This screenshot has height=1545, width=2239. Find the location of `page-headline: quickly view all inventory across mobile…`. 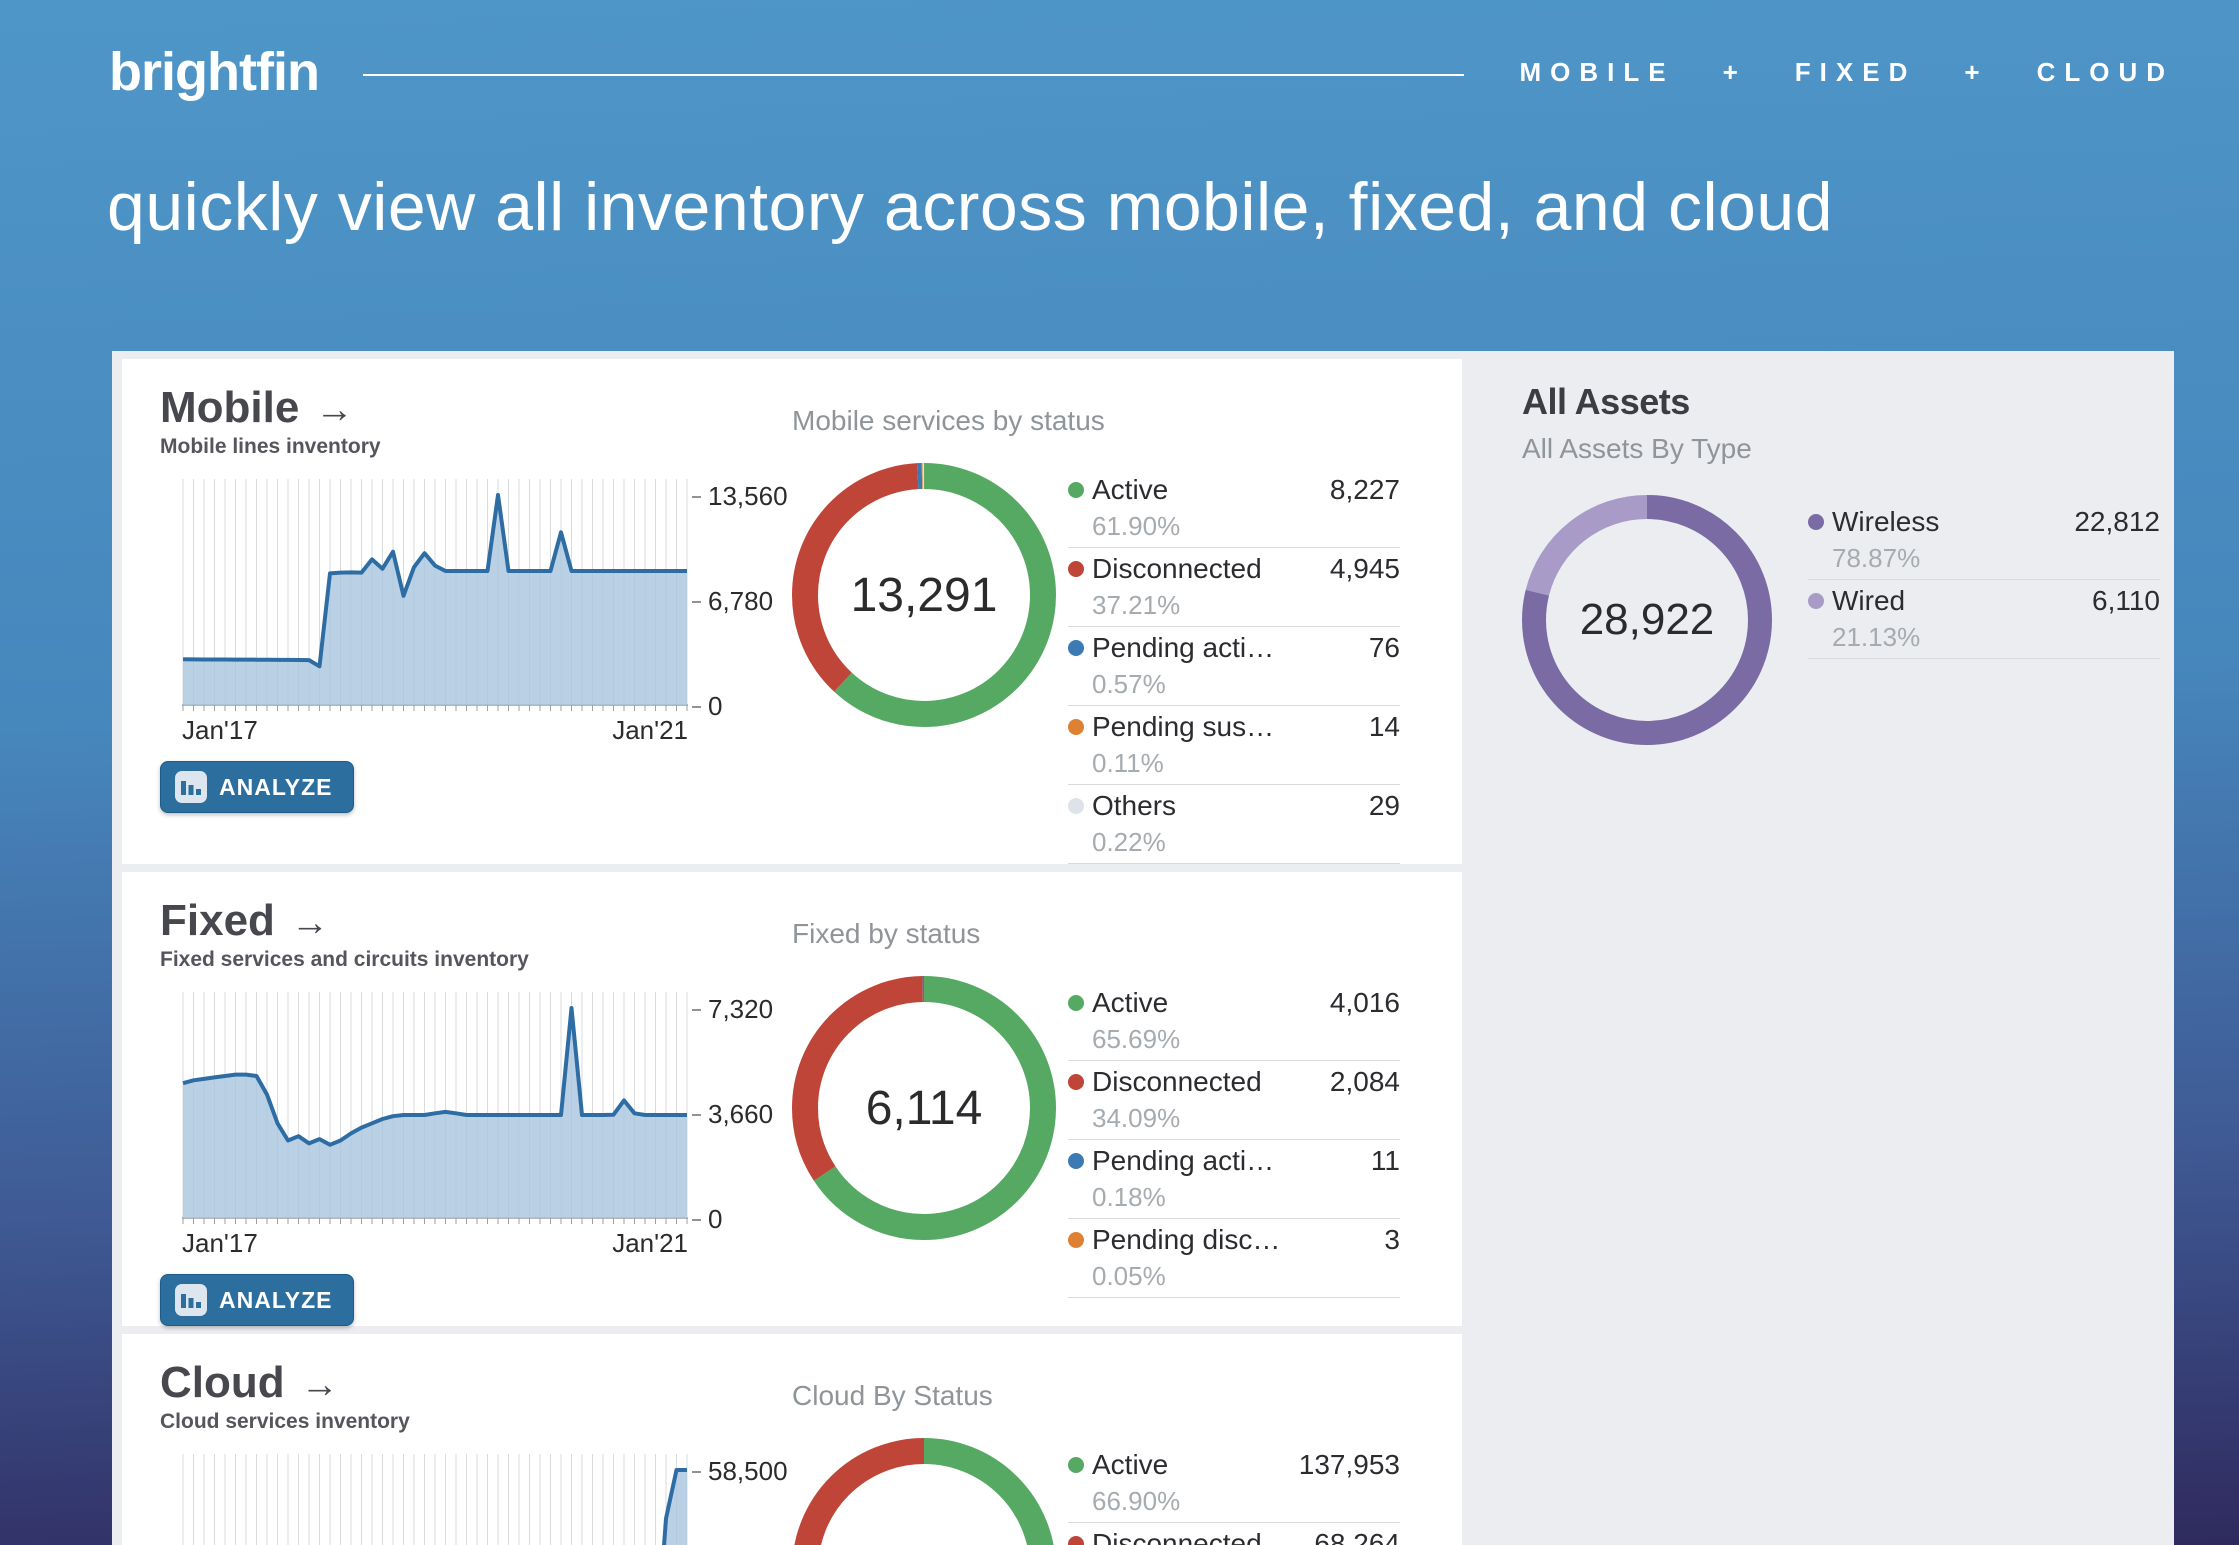

page-headline: quickly view all inventory across mobile… is located at coordinates (970, 207).